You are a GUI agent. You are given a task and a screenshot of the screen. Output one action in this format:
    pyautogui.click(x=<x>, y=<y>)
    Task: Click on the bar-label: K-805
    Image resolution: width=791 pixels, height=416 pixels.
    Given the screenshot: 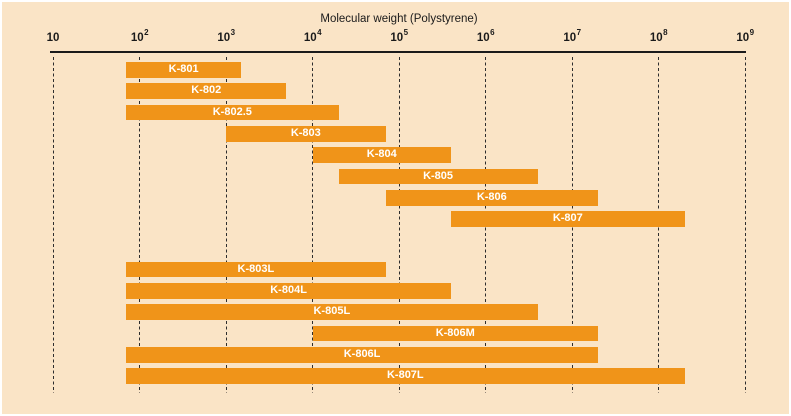 What is the action you would take?
    pyautogui.click(x=438, y=175)
    